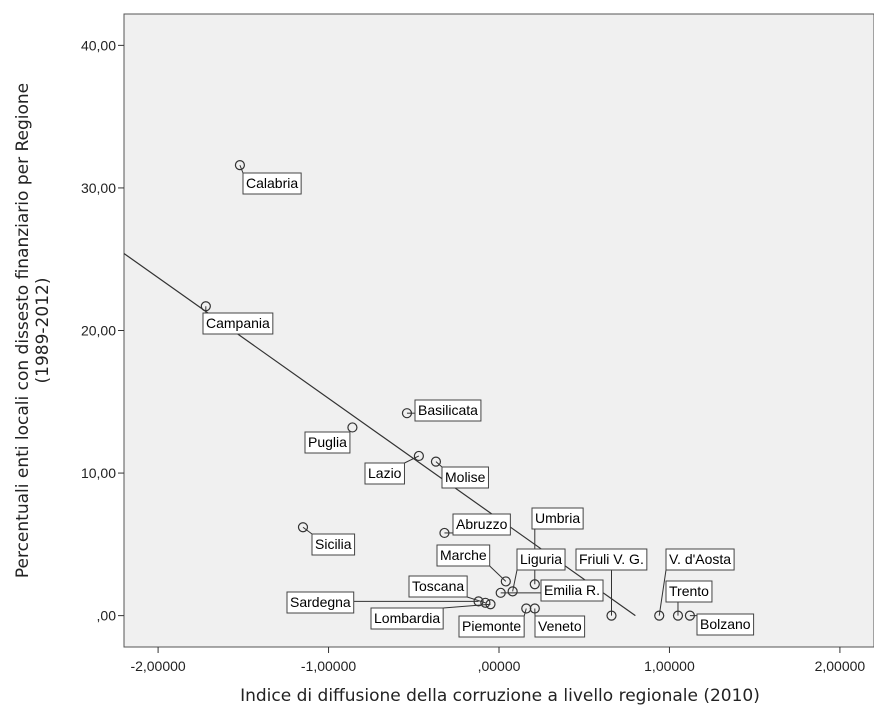  What do you see at coordinates (444, 533) in the screenshot?
I see `point-abruzzo` at bounding box center [444, 533].